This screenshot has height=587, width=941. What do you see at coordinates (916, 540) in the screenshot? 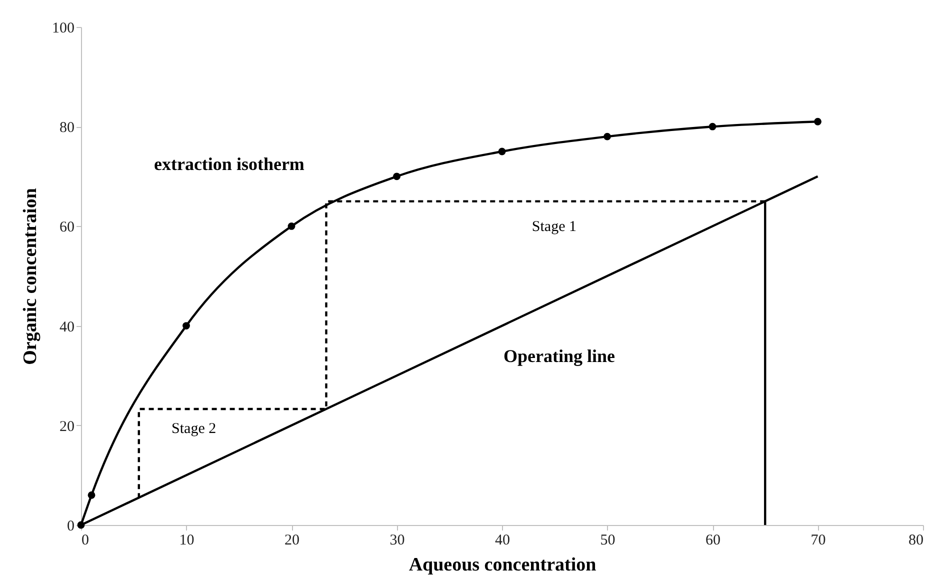
I see `x-tick-label: 80` at bounding box center [916, 540].